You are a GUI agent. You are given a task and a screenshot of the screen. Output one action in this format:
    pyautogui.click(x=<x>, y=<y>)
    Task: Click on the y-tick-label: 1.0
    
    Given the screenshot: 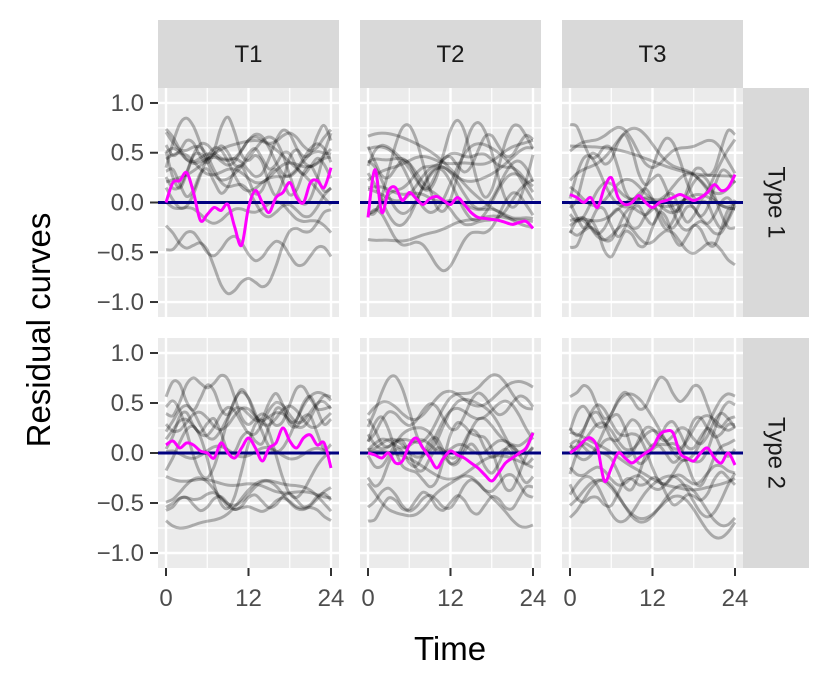 What is the action you would take?
    pyautogui.click(x=127, y=353)
    